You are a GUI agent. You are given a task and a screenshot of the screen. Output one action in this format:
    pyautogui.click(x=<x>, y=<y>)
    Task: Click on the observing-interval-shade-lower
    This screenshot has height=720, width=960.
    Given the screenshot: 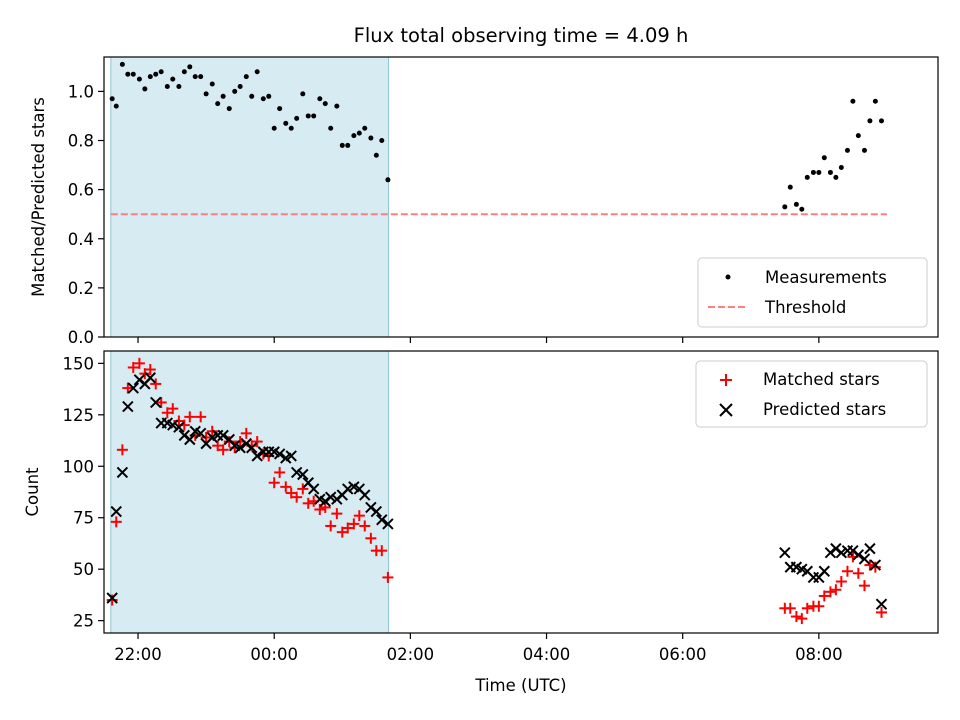 What is the action you would take?
    pyautogui.click(x=250, y=492)
    